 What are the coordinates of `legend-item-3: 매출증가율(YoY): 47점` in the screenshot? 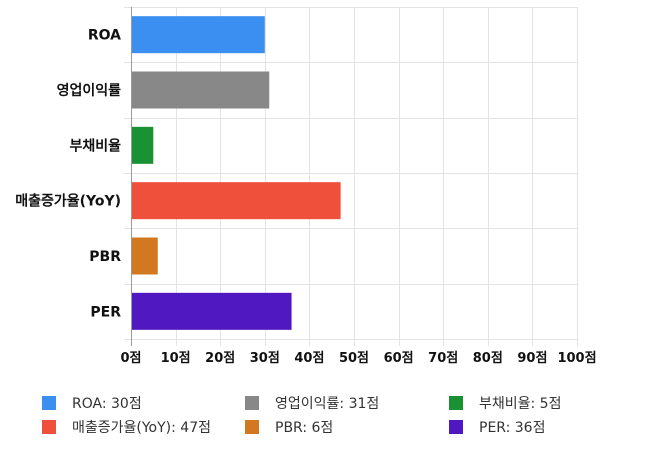 It's located at (126, 427).